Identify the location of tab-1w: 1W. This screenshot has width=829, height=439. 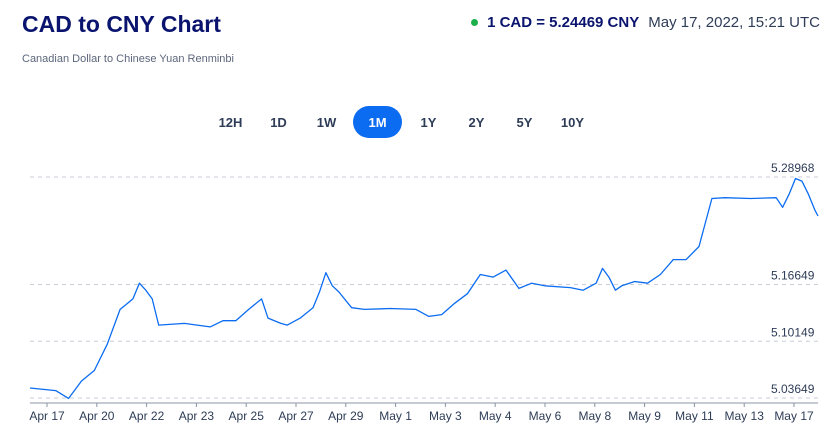
(326, 122).